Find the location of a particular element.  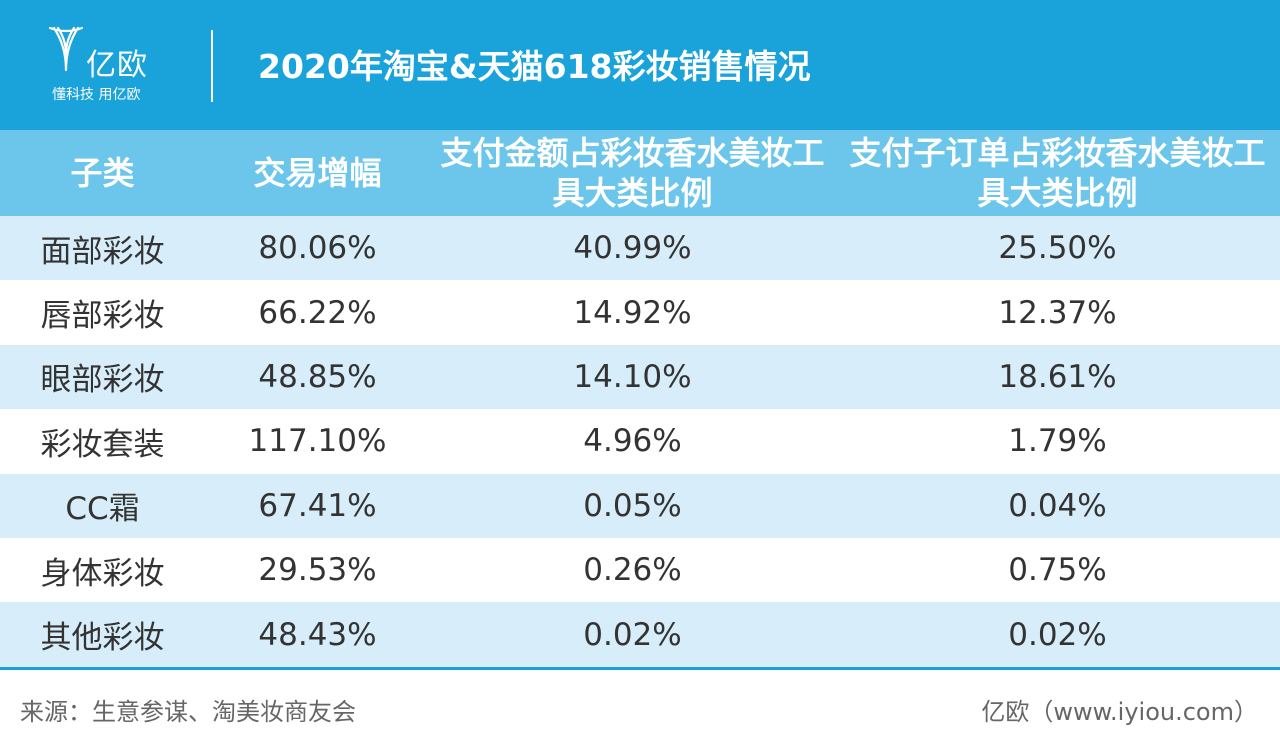

credit-note: 亿欧（www.iyiou.com） is located at coordinates (1119, 712).